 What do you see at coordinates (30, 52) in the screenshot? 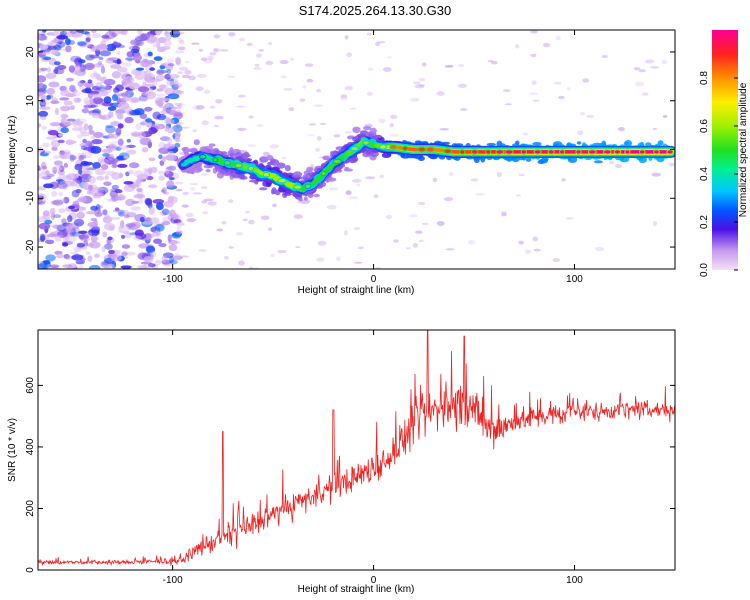
I see `y-tick-label: 20` at bounding box center [30, 52].